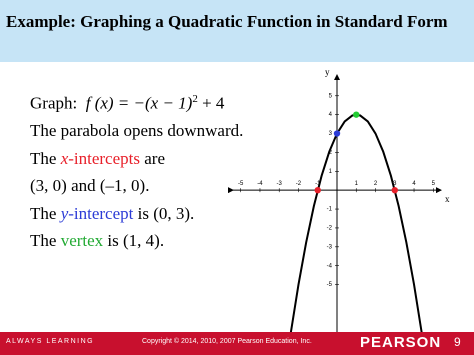 Image resolution: width=474 pixels, height=355 pixels. What do you see at coordinates (280, 184) in the screenshot?
I see `x-tick-label: -3` at bounding box center [280, 184].